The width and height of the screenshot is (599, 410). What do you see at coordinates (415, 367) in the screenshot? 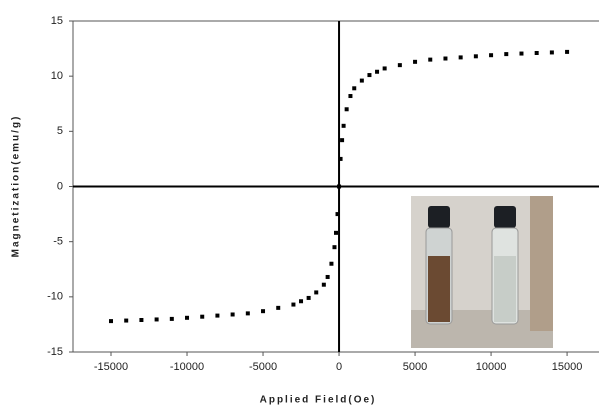
I see `x-tick-label: 5000` at bounding box center [415, 367].